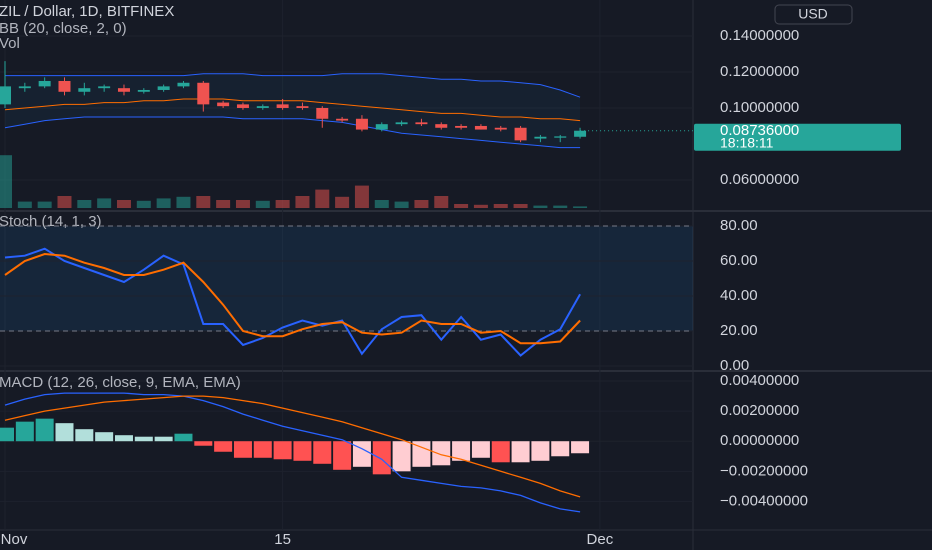  What do you see at coordinates (293, 85) in the screenshot?
I see `bb-upper` at bounding box center [293, 85].